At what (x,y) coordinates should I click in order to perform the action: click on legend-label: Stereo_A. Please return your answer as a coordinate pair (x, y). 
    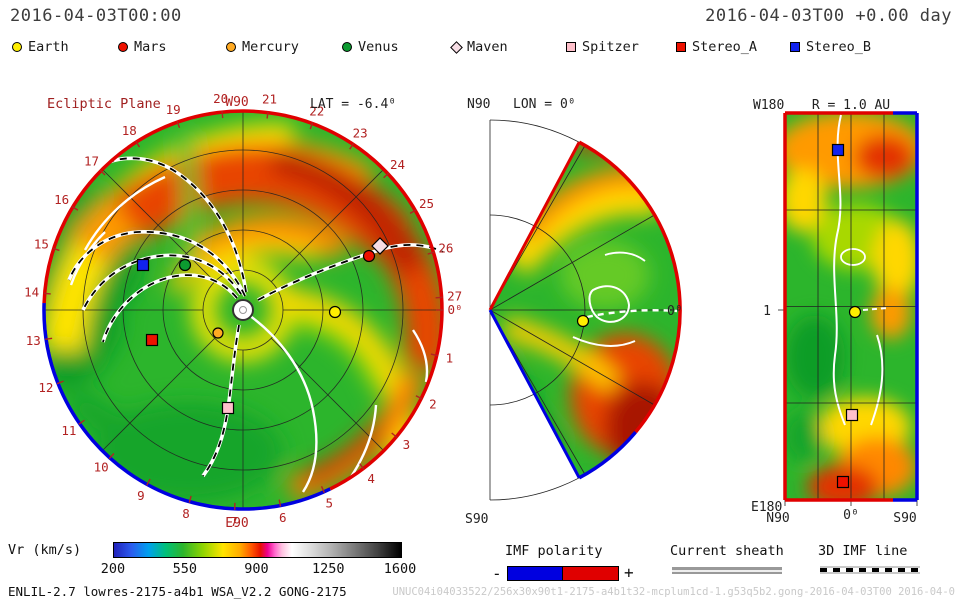
    Looking at the image, I should click on (725, 47).